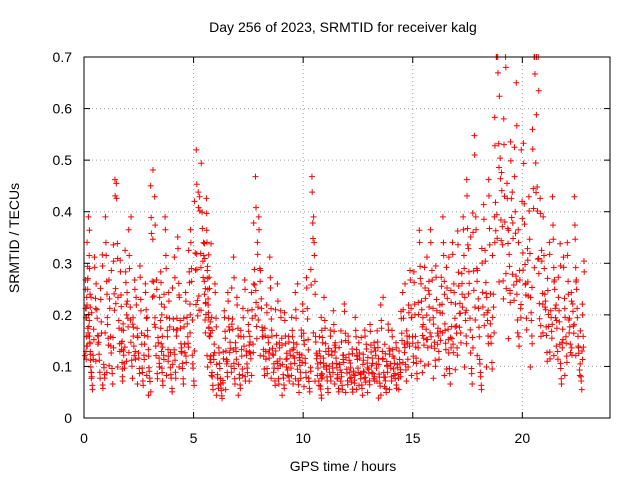  Describe the element at coordinates (63, 109) in the screenshot. I see `y-tick-label: 0.6` at that location.